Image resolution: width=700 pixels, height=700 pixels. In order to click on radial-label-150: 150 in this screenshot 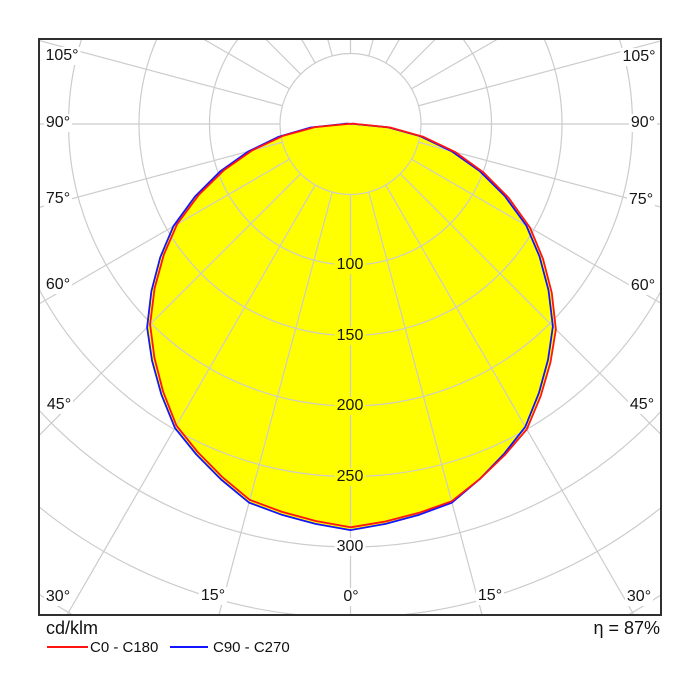, I will do `click(350, 336)`.